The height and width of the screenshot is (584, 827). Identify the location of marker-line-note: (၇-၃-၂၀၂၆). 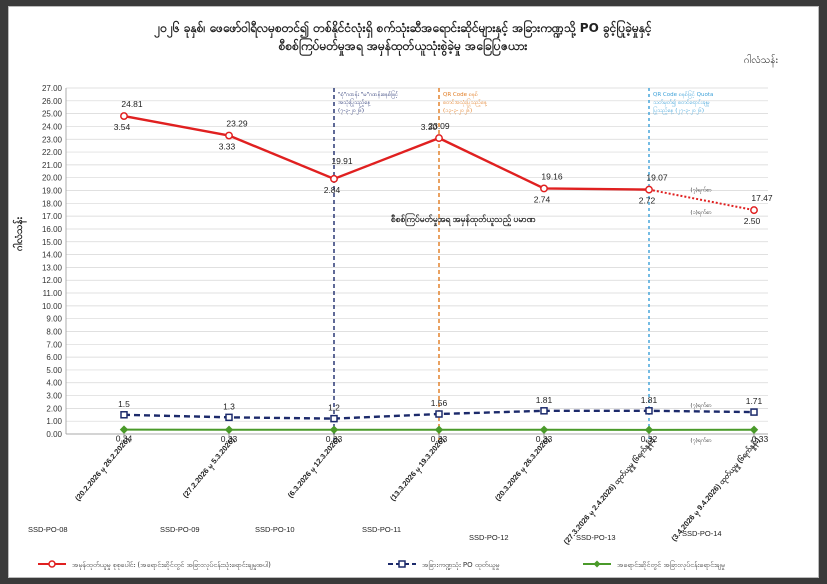
(351, 110).